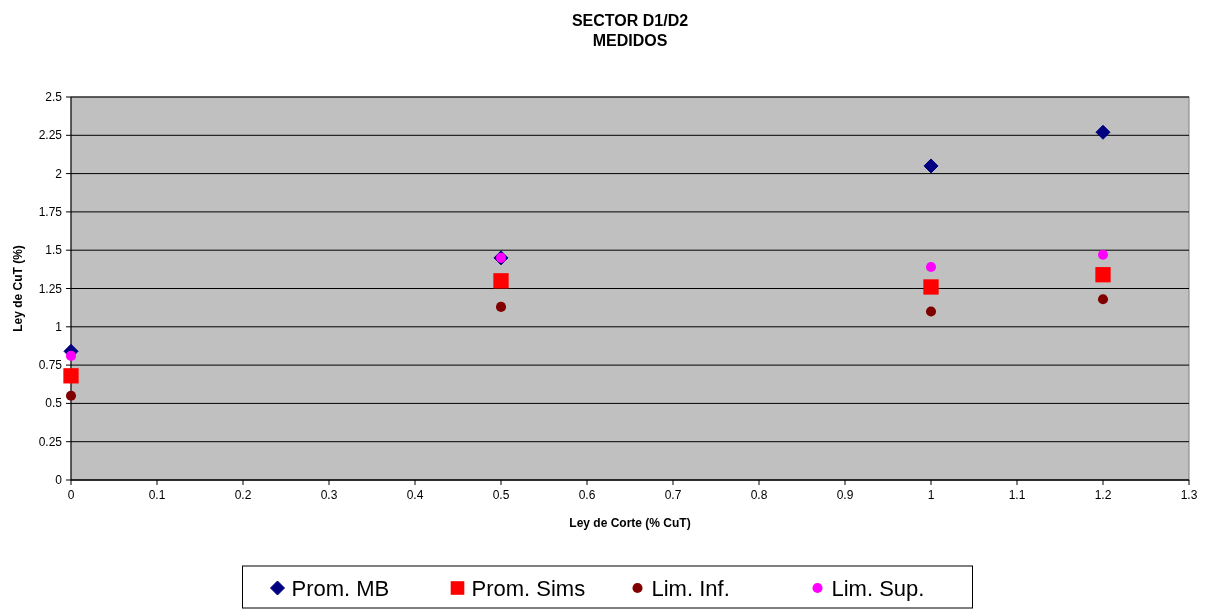 The image size is (1215, 611). I want to click on legend-label: Prom. MB, so click(340, 588).